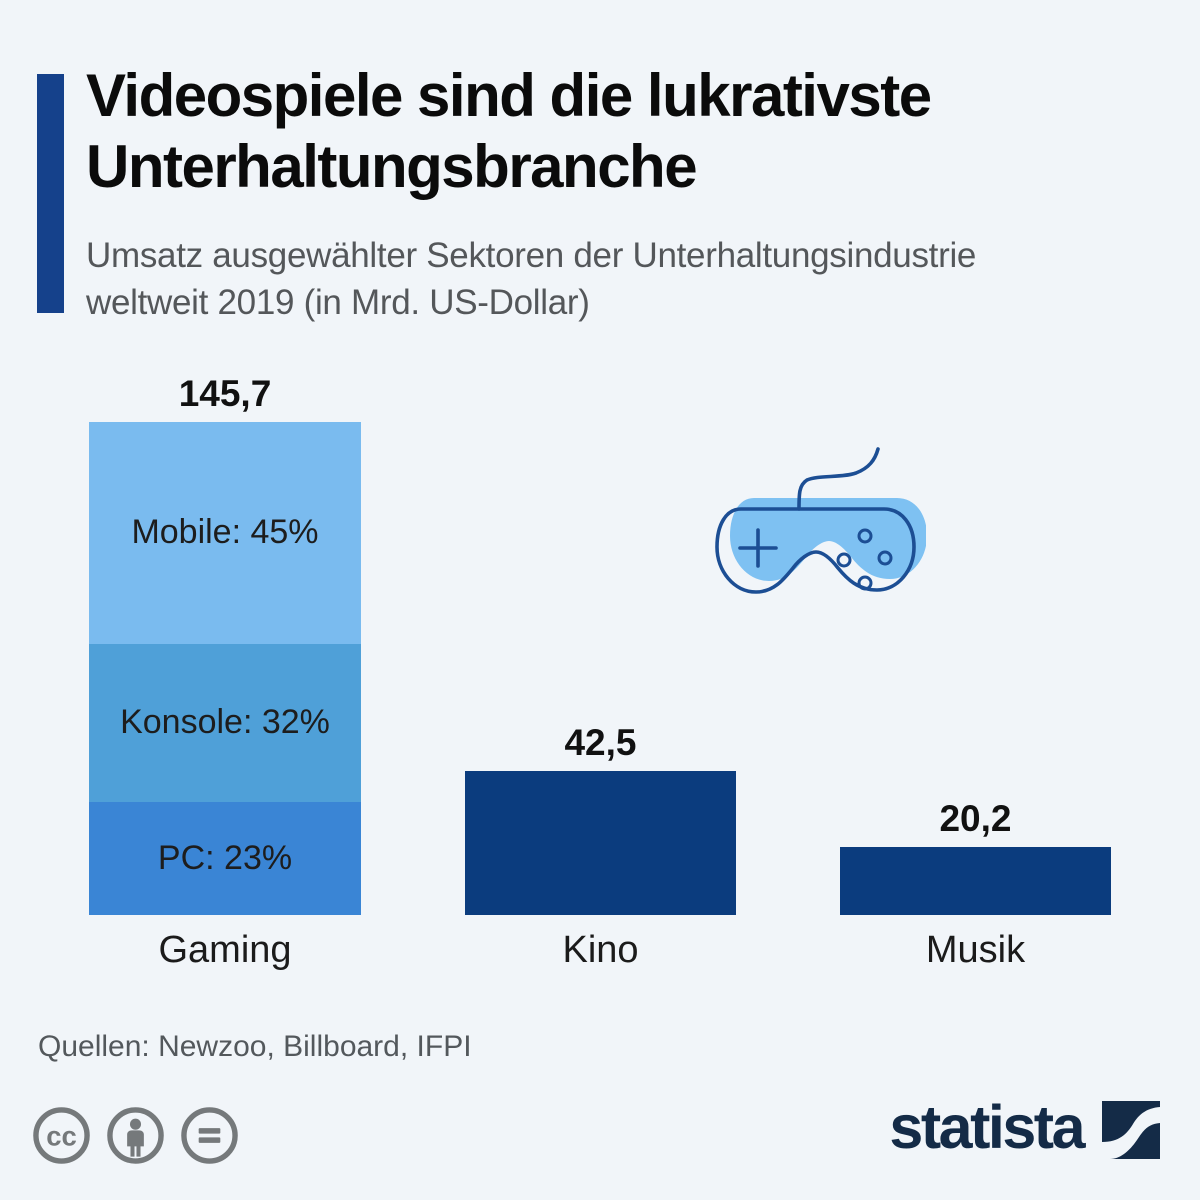 This screenshot has height=1200, width=1200. I want to click on sources-text: Quellen: Newzoo, Billboard, IFPI, so click(255, 1046).